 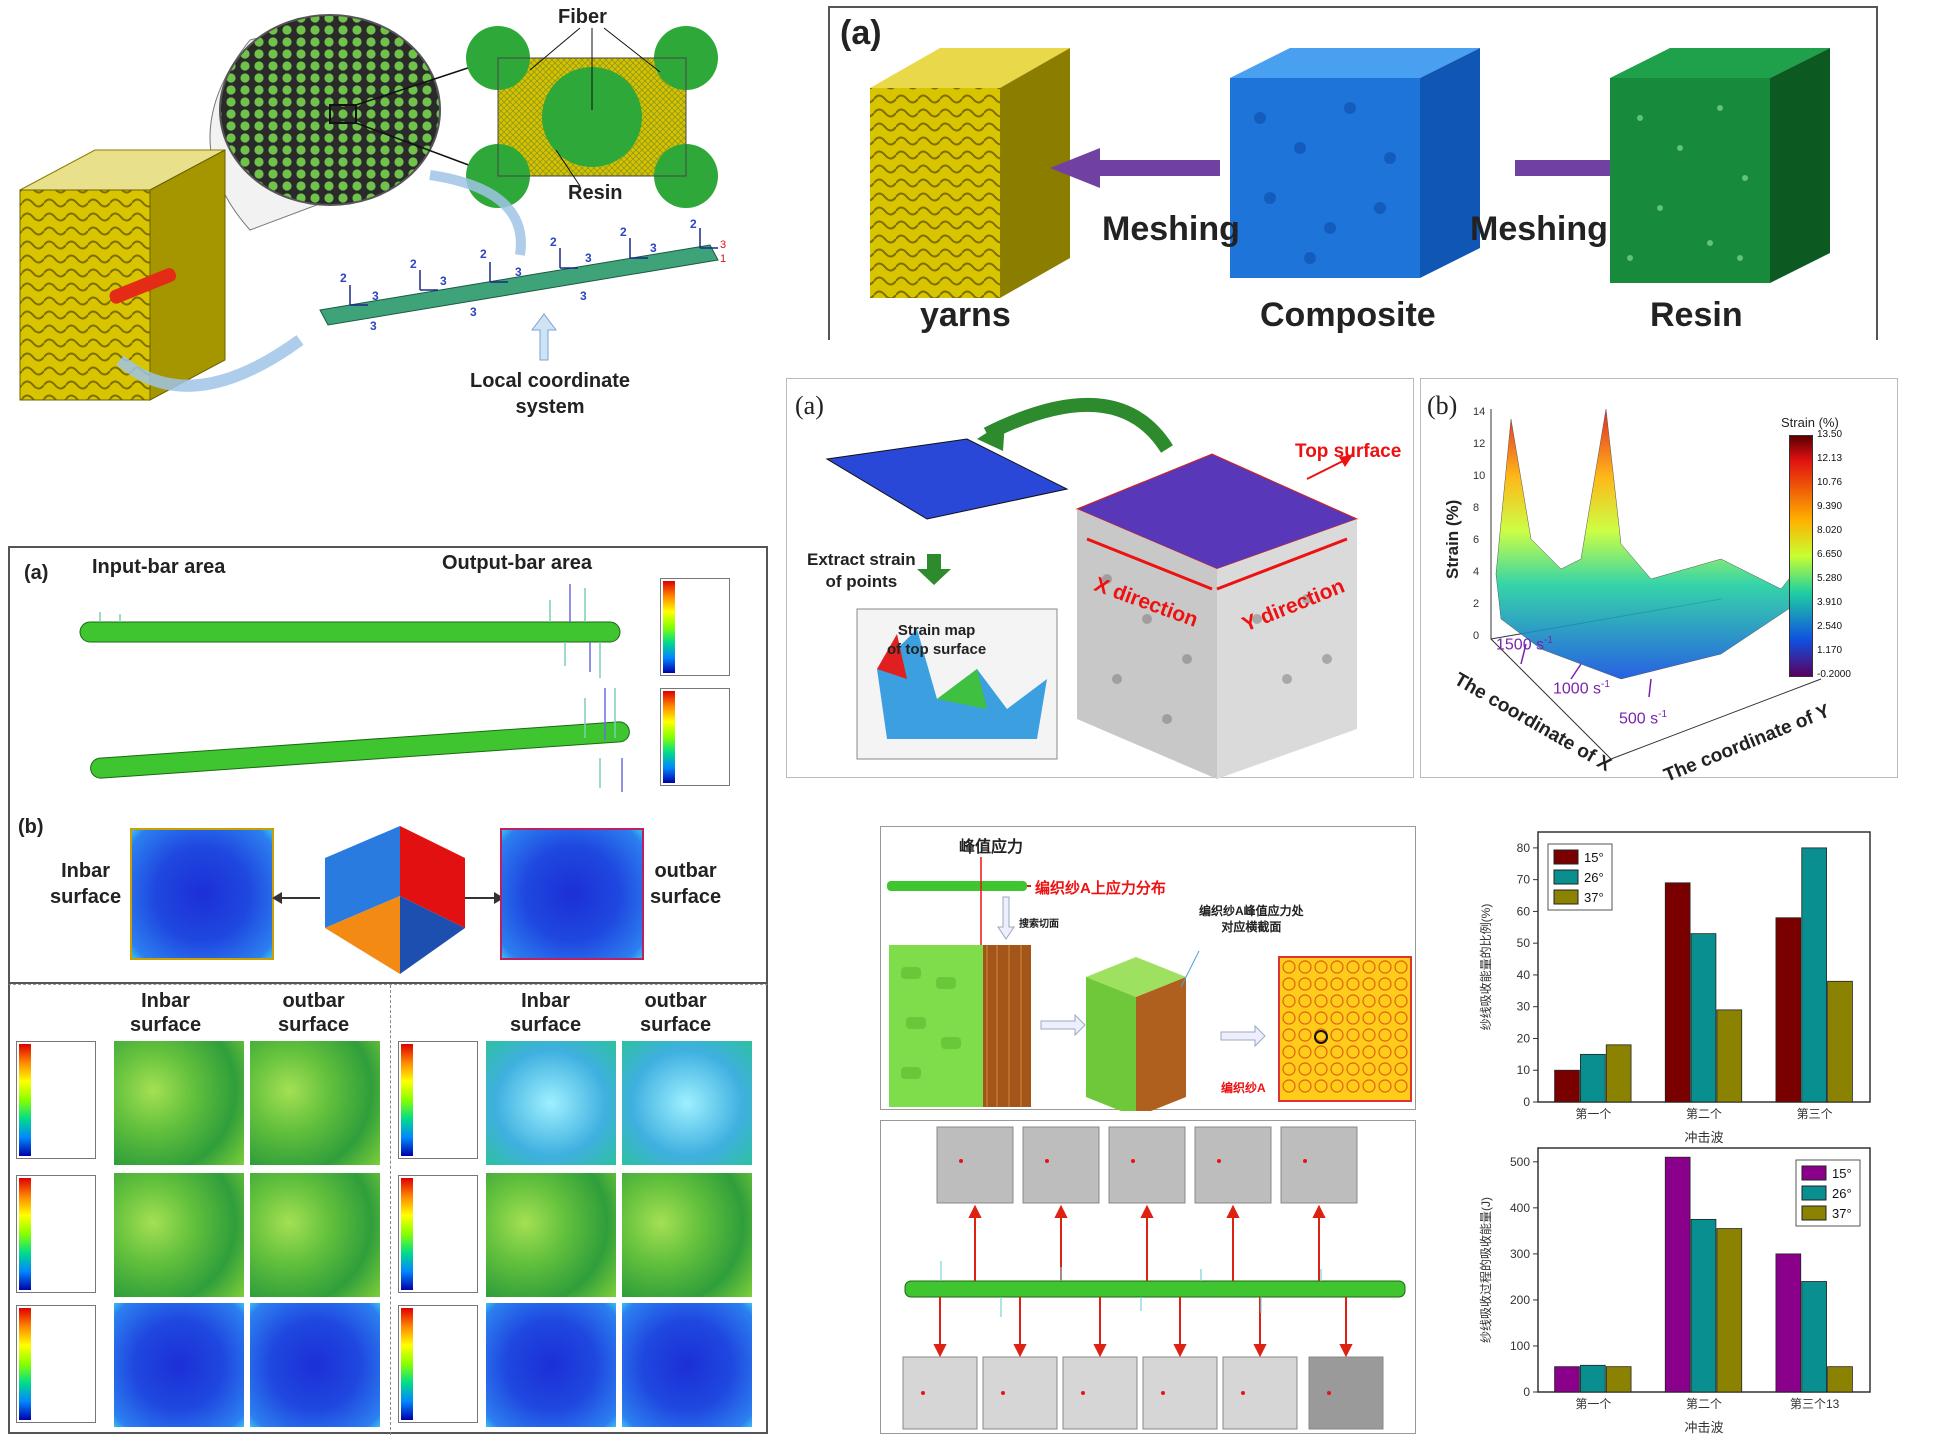 I want to click on y-tick-label: 20, so click(x=1524, y=1038).